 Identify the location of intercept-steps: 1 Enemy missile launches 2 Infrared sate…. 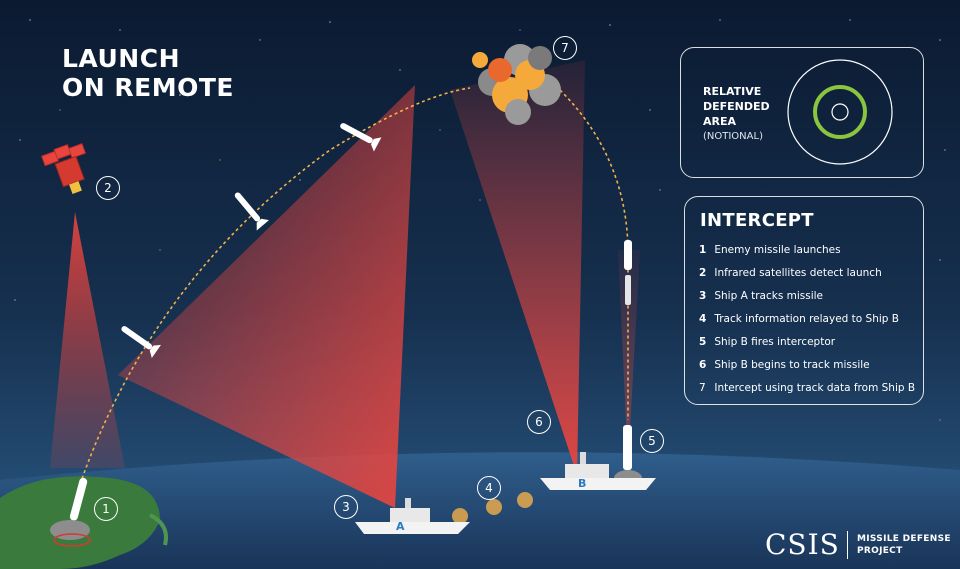
(807, 319).